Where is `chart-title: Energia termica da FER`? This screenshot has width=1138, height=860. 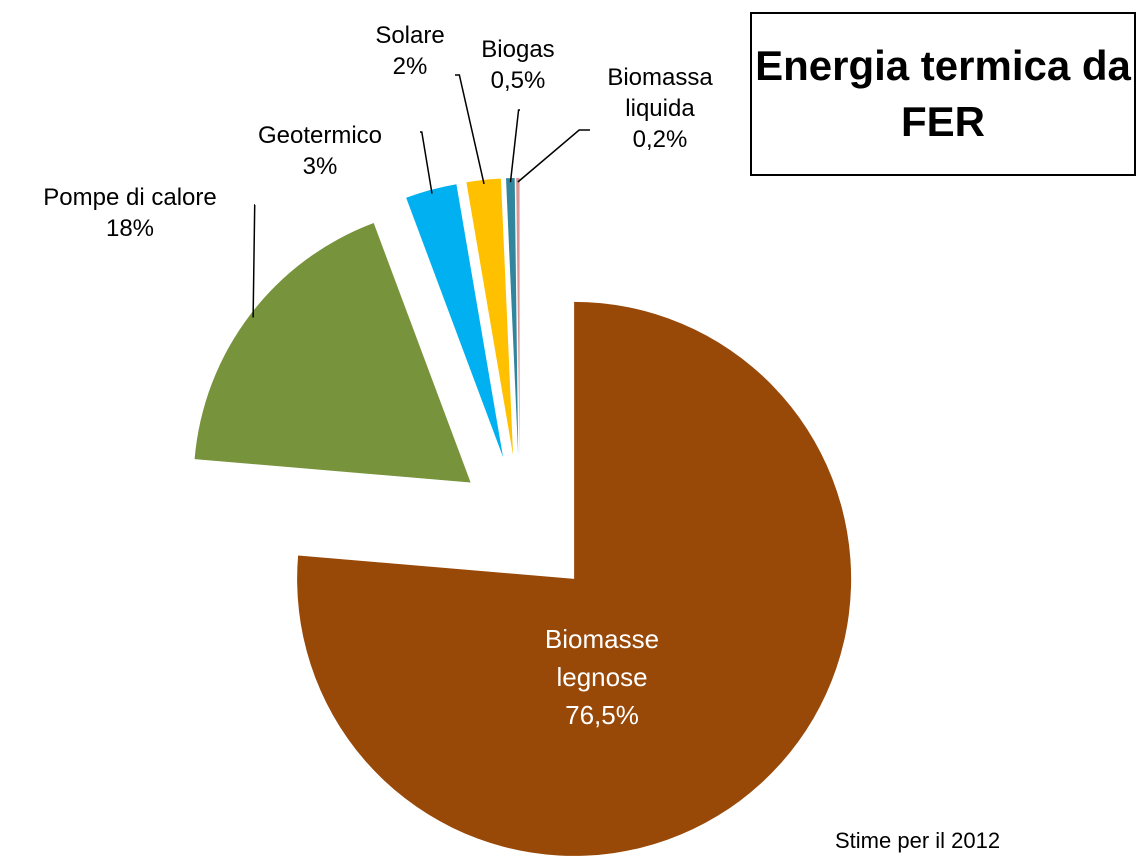
chart-title: Energia termica da FER is located at coordinates (943, 94).